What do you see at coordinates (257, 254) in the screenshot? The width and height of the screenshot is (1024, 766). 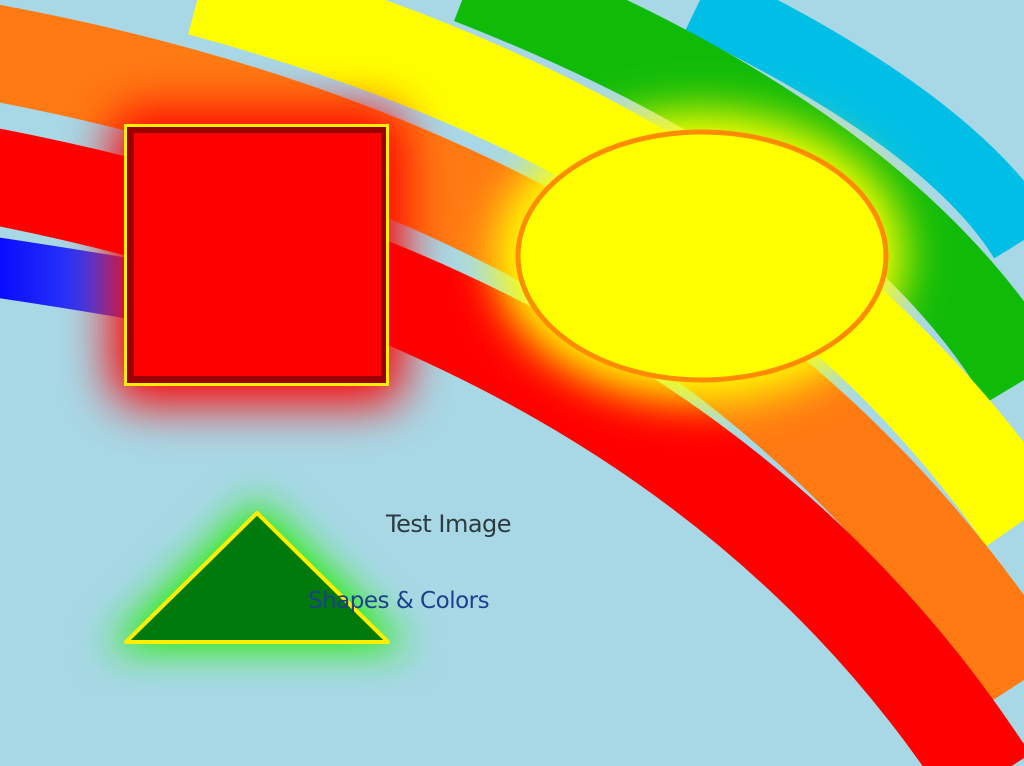 I see `square-shape` at bounding box center [257, 254].